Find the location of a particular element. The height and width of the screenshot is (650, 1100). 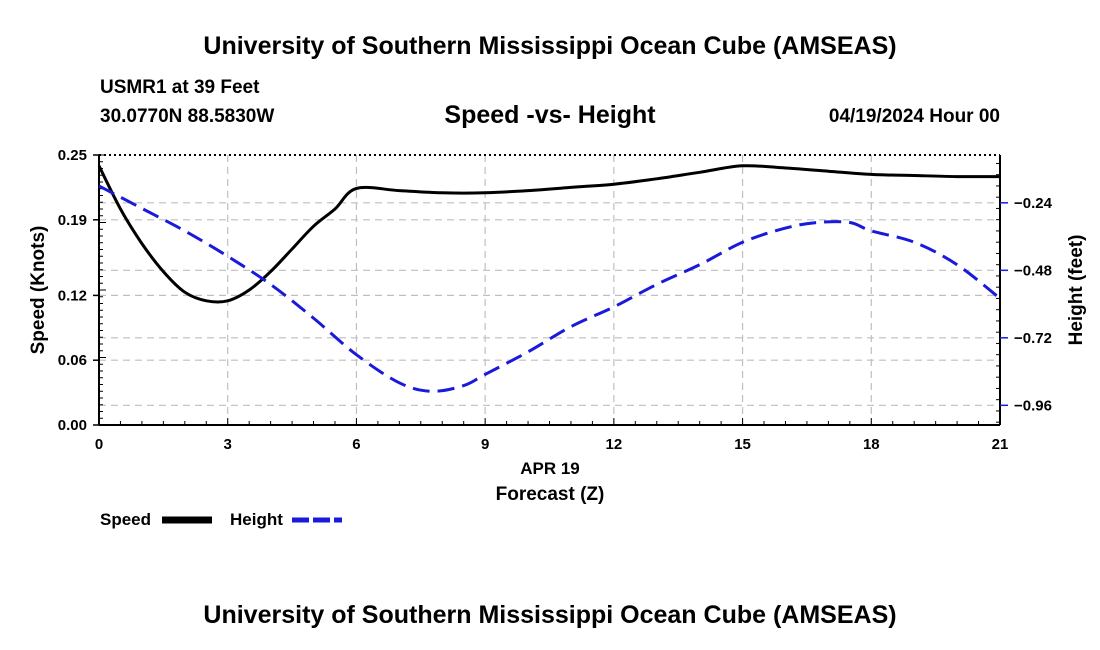

y-left-tick-label: 0.00 is located at coordinates (72, 425).